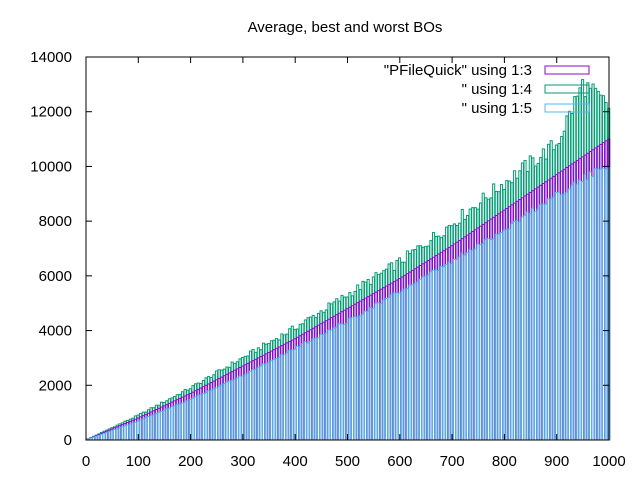 This screenshot has width=640, height=480. I want to click on x-tick-label-200: 200, so click(190, 461).